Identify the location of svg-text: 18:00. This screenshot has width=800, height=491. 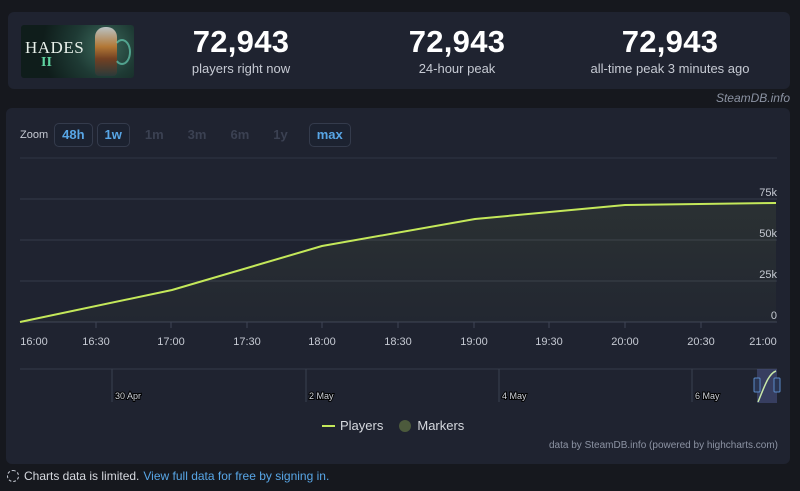
(322, 342).